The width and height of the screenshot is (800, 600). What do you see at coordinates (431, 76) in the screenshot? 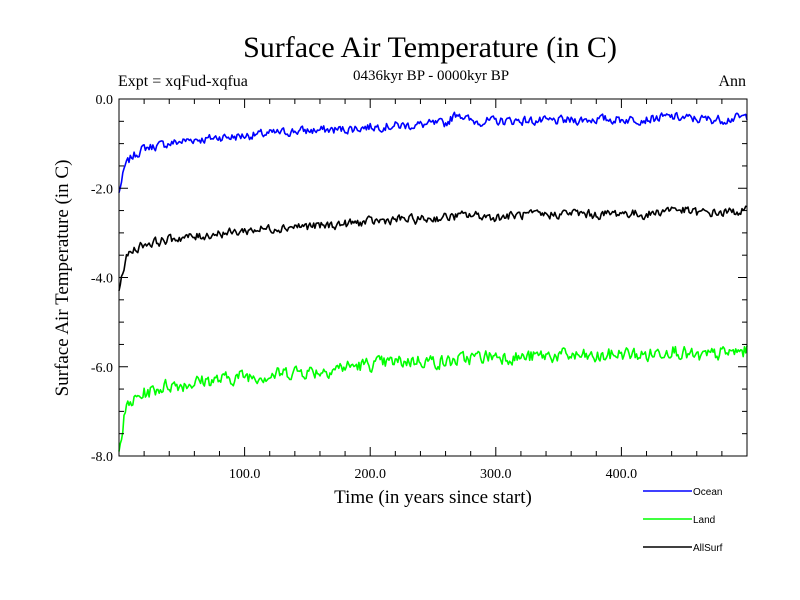
I see `chart-subtitle: 0436kyr BP - 0000kyr BP` at bounding box center [431, 76].